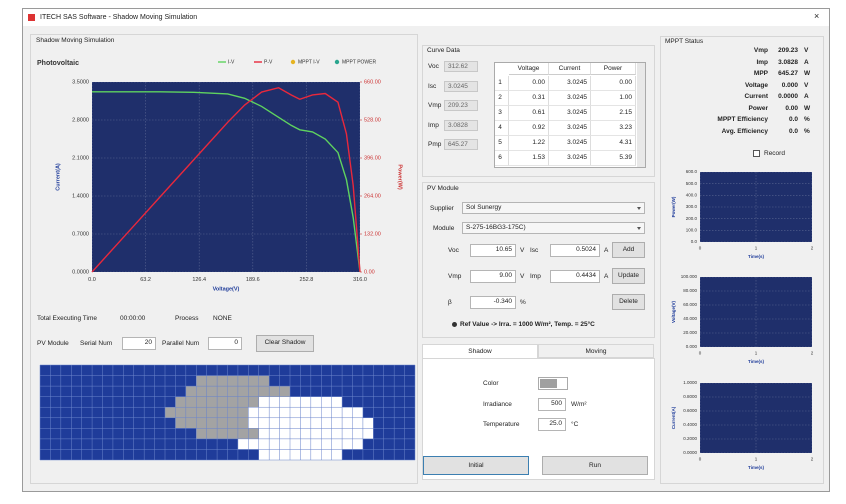  Describe the element at coordinates (762, 62) in the screenshot. I see `status-label: Imp` at that location.